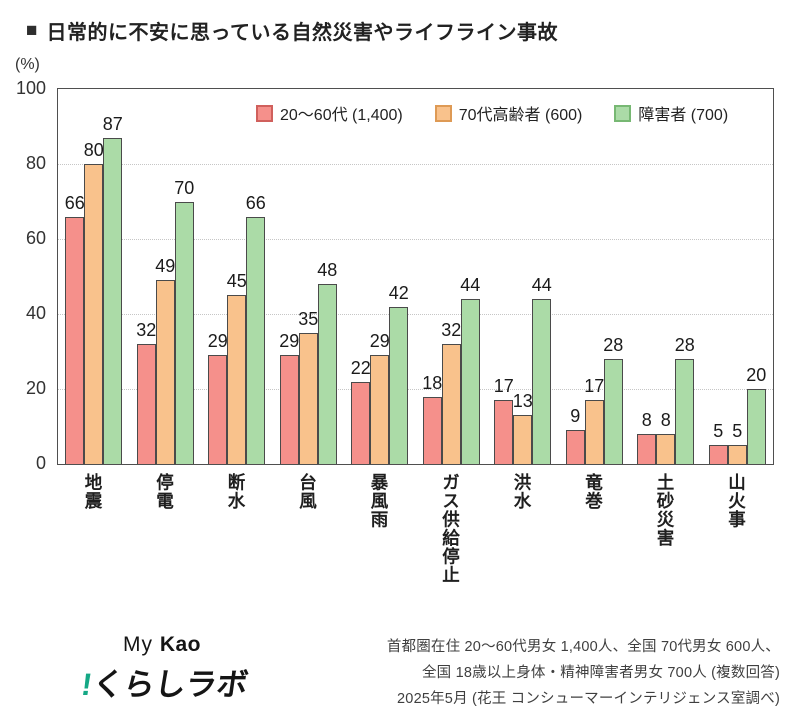  Describe the element at coordinates (360, 367) in the screenshot. I see `bar-value-label: 22` at that location.